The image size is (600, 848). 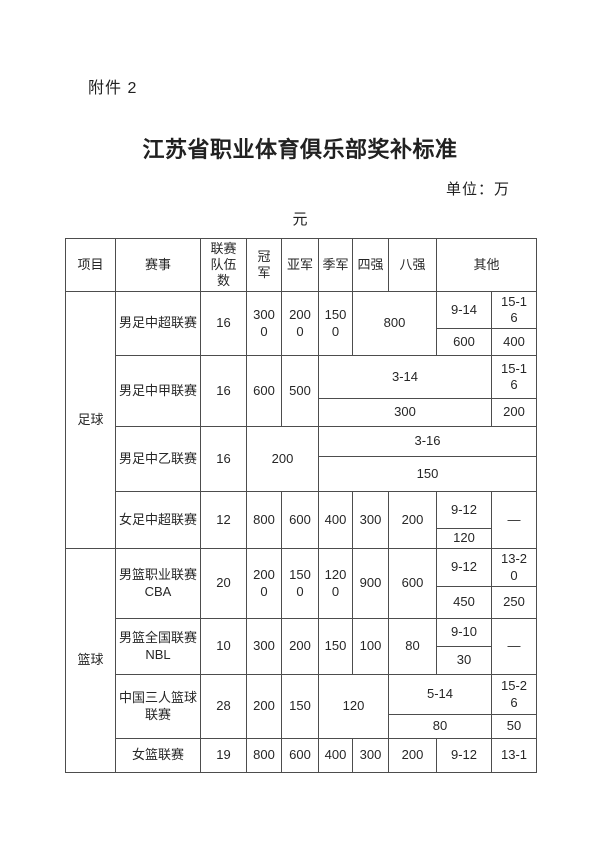 I want to click on r4-other2: —, so click(x=514, y=520).